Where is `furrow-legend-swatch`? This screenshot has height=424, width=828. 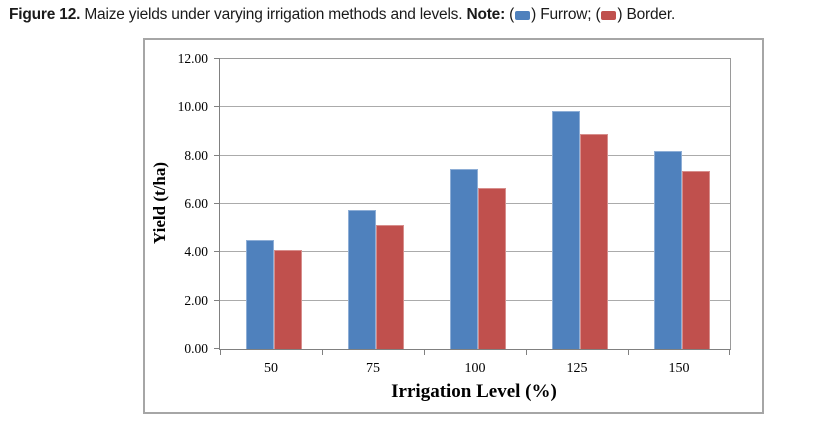 furrow-legend-swatch is located at coordinates (523, 15).